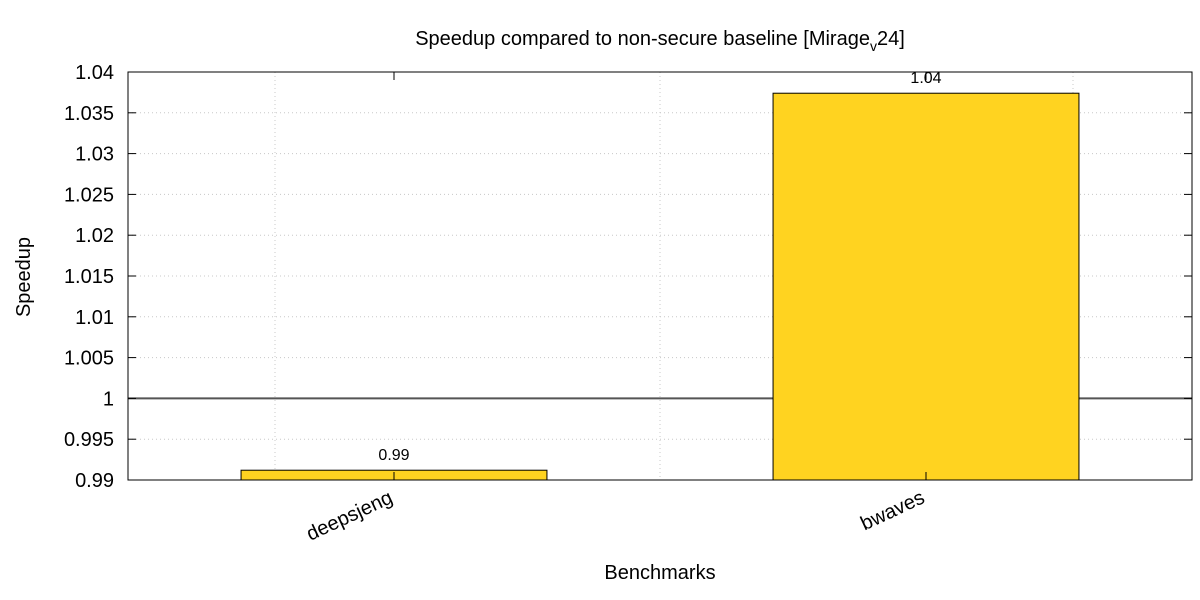 This screenshot has height=600, width=1200. I want to click on y-tick-label: 1.03, so click(94, 155).